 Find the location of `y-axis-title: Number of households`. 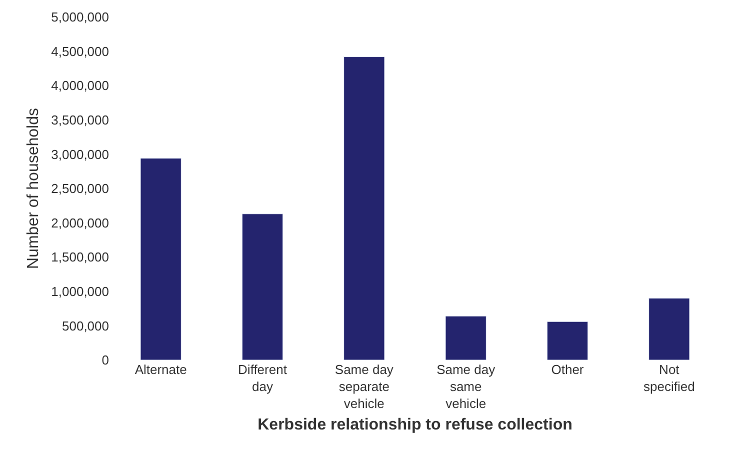

y-axis-title: Number of households is located at coordinates (33, 188).